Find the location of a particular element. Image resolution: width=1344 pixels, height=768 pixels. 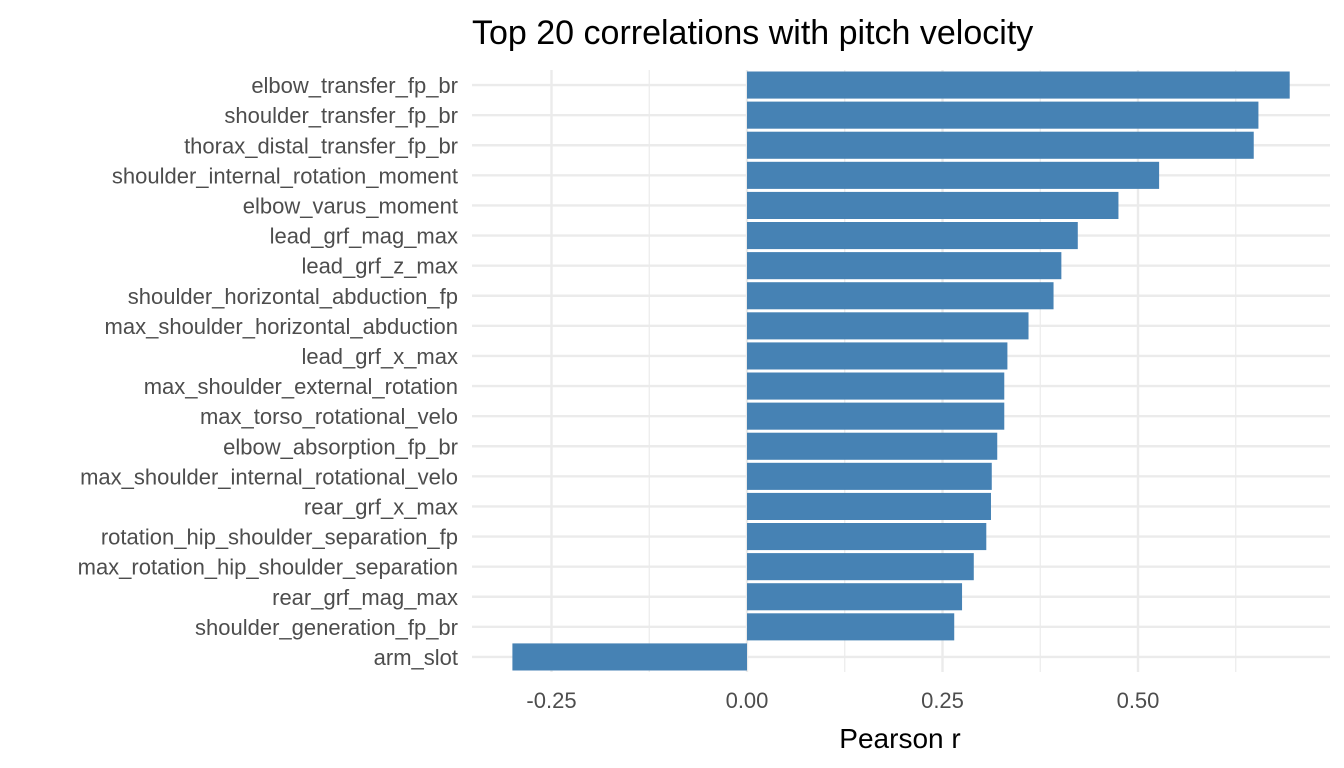

y-tick-label: rotation_hip_shoulder_separation_fp is located at coordinates (279, 537).